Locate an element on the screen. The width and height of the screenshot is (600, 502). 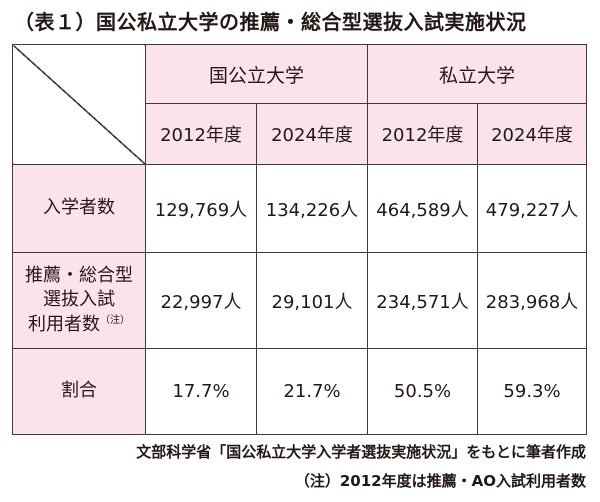
cell-ratio-private-2012: 50.5% is located at coordinates (423, 391).